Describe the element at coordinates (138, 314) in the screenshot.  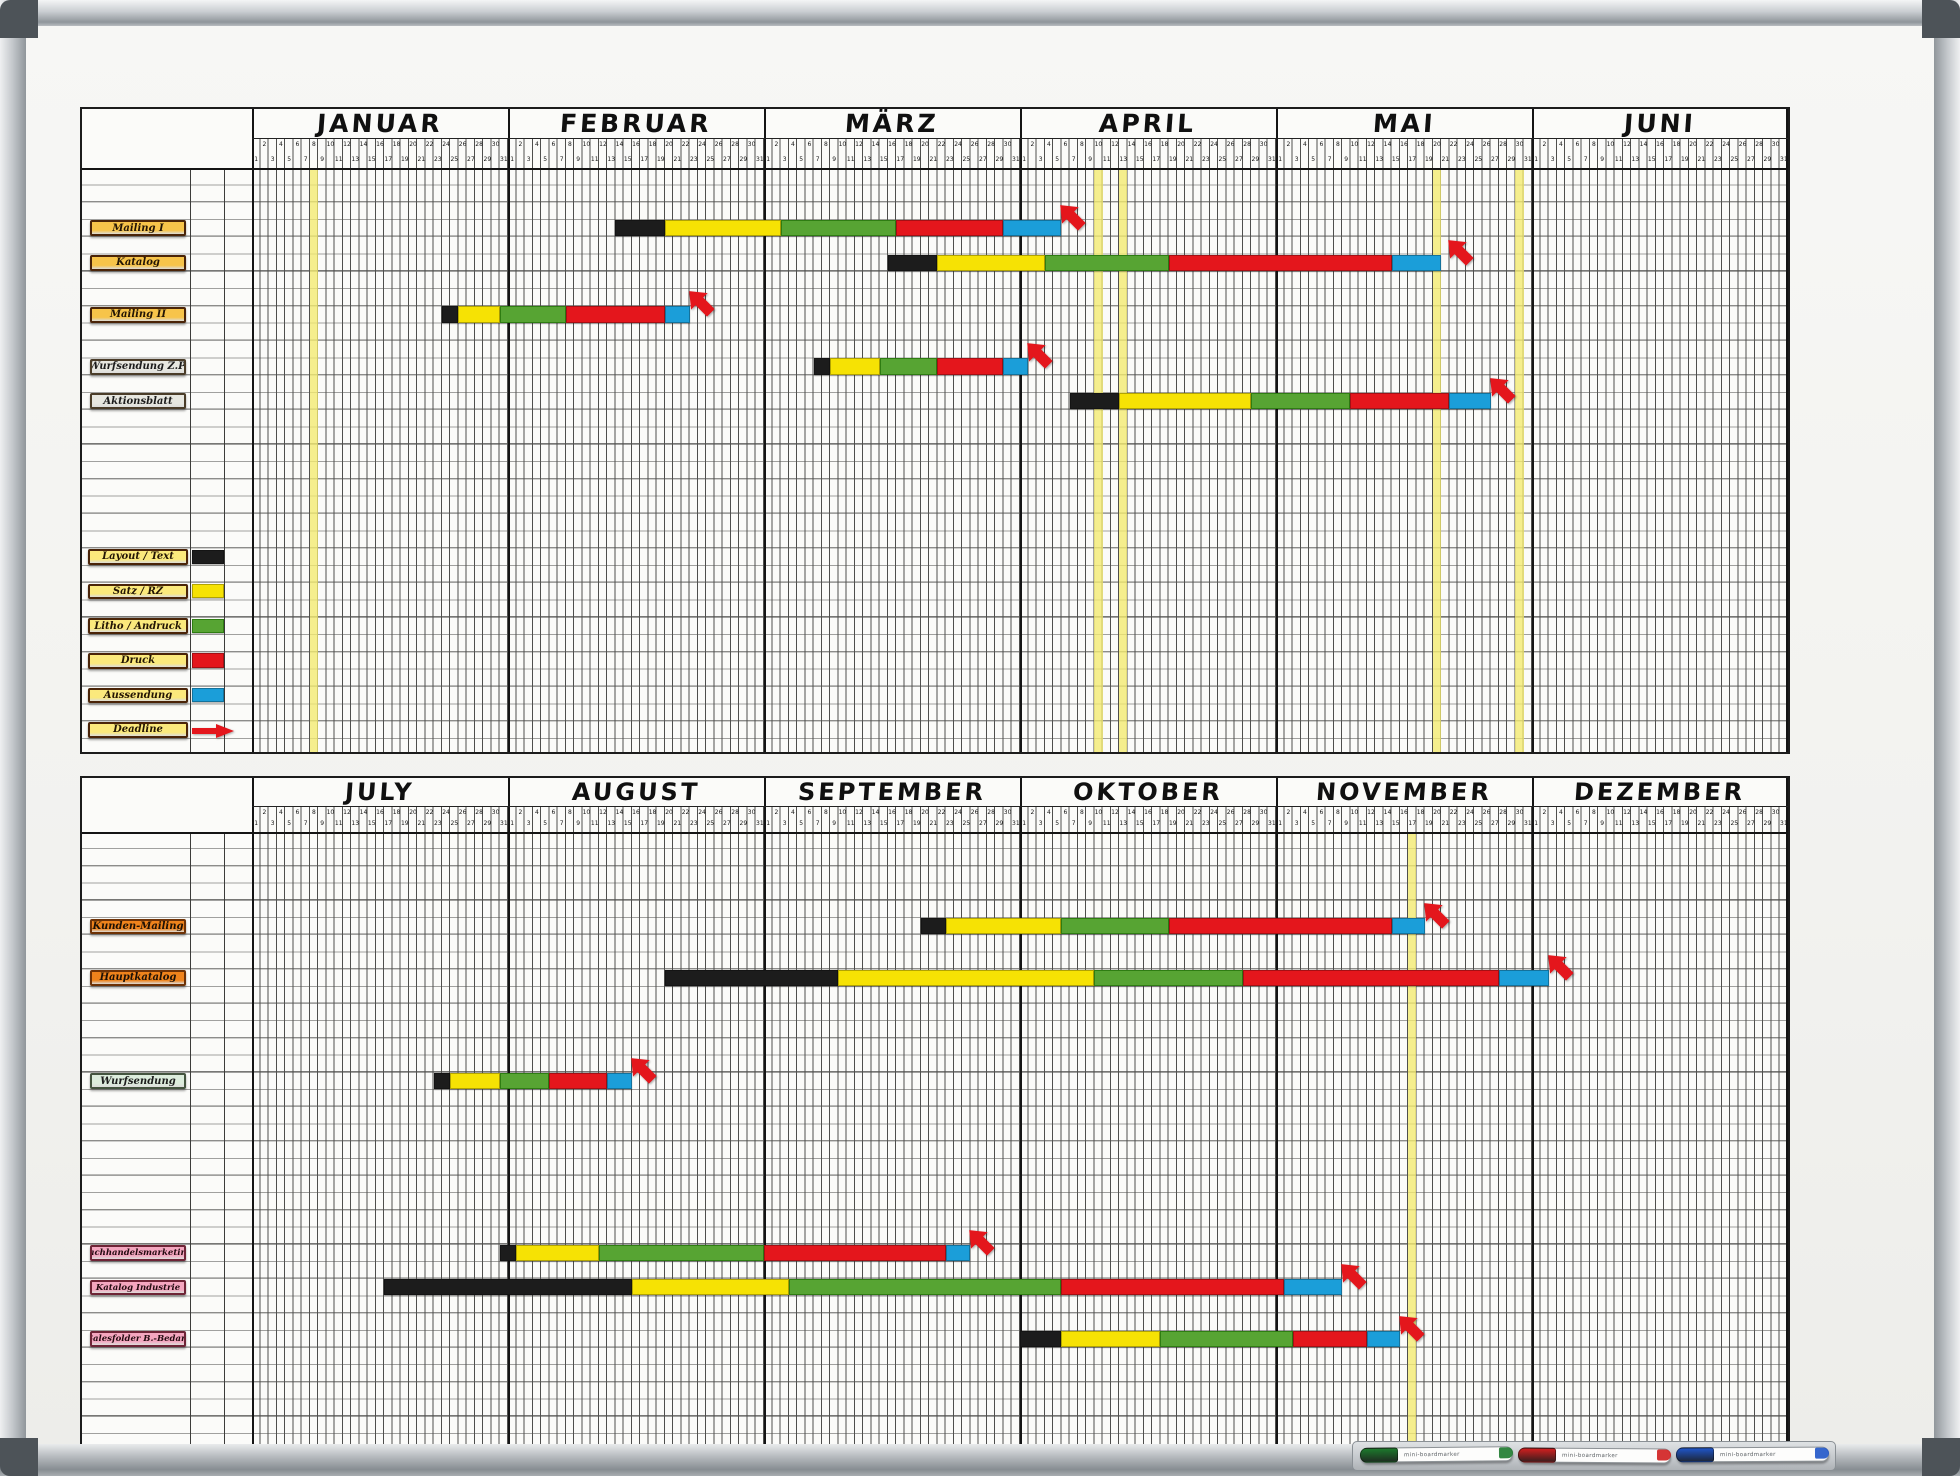
I see `row-label: Mailing II` at that location.